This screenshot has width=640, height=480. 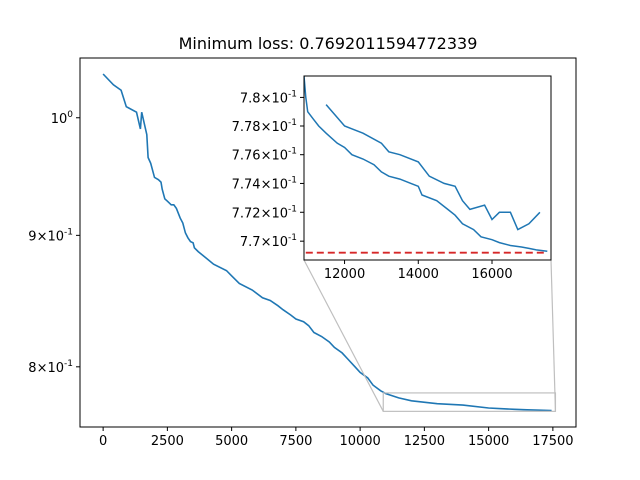 I want to click on main-x-tick-label: 17500, so click(x=552, y=441).